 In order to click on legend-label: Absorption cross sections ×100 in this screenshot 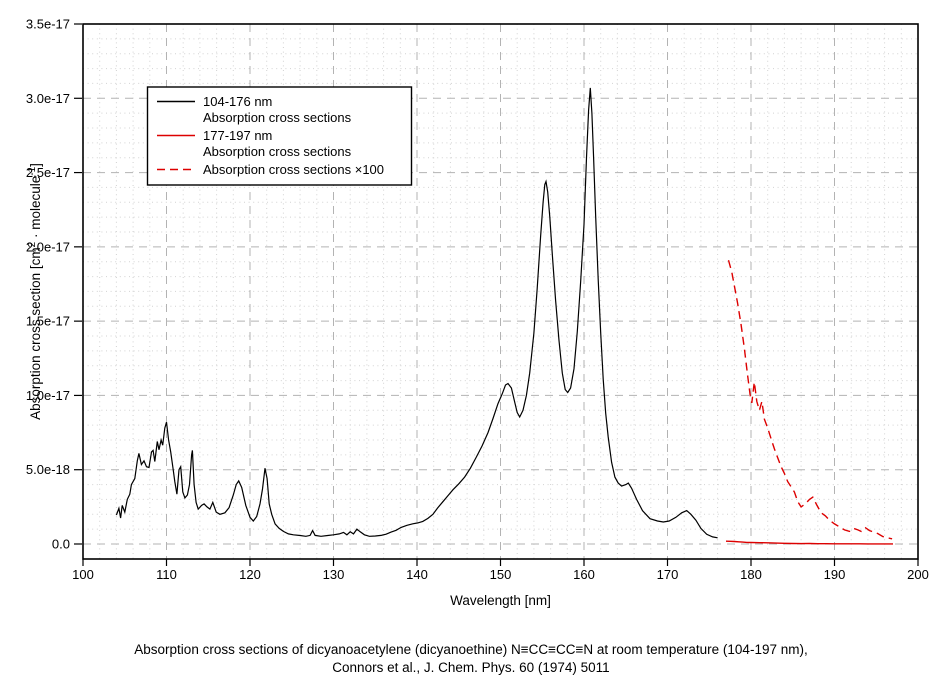, I will do `click(293, 169)`.